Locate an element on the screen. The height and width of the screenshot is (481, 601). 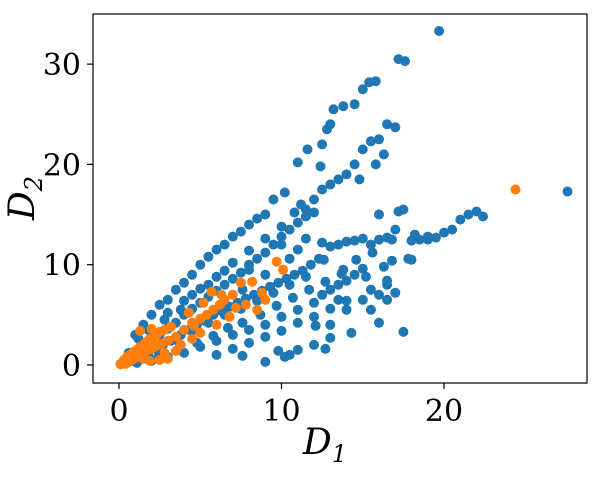
x-tick-label-2: 20 is located at coordinates (444, 411).